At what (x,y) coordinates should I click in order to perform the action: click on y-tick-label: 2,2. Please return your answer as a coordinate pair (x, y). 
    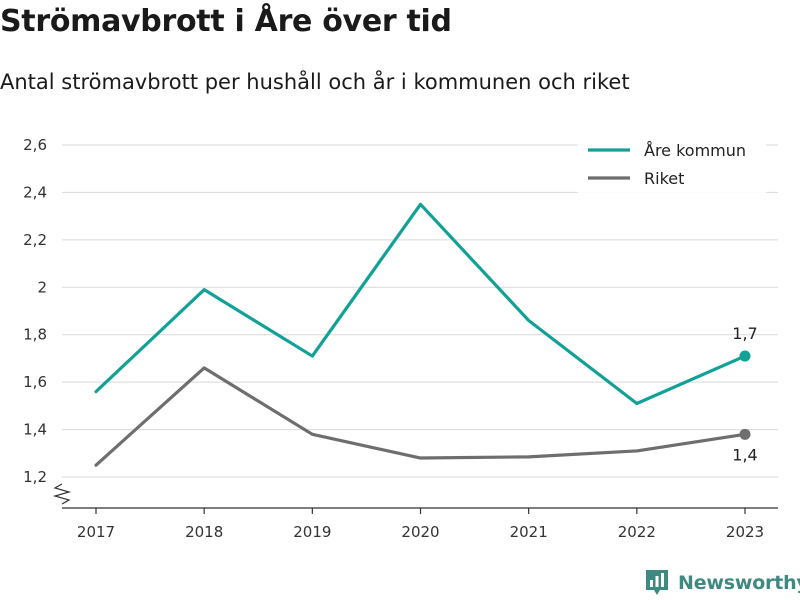
    Looking at the image, I should click on (35, 240).